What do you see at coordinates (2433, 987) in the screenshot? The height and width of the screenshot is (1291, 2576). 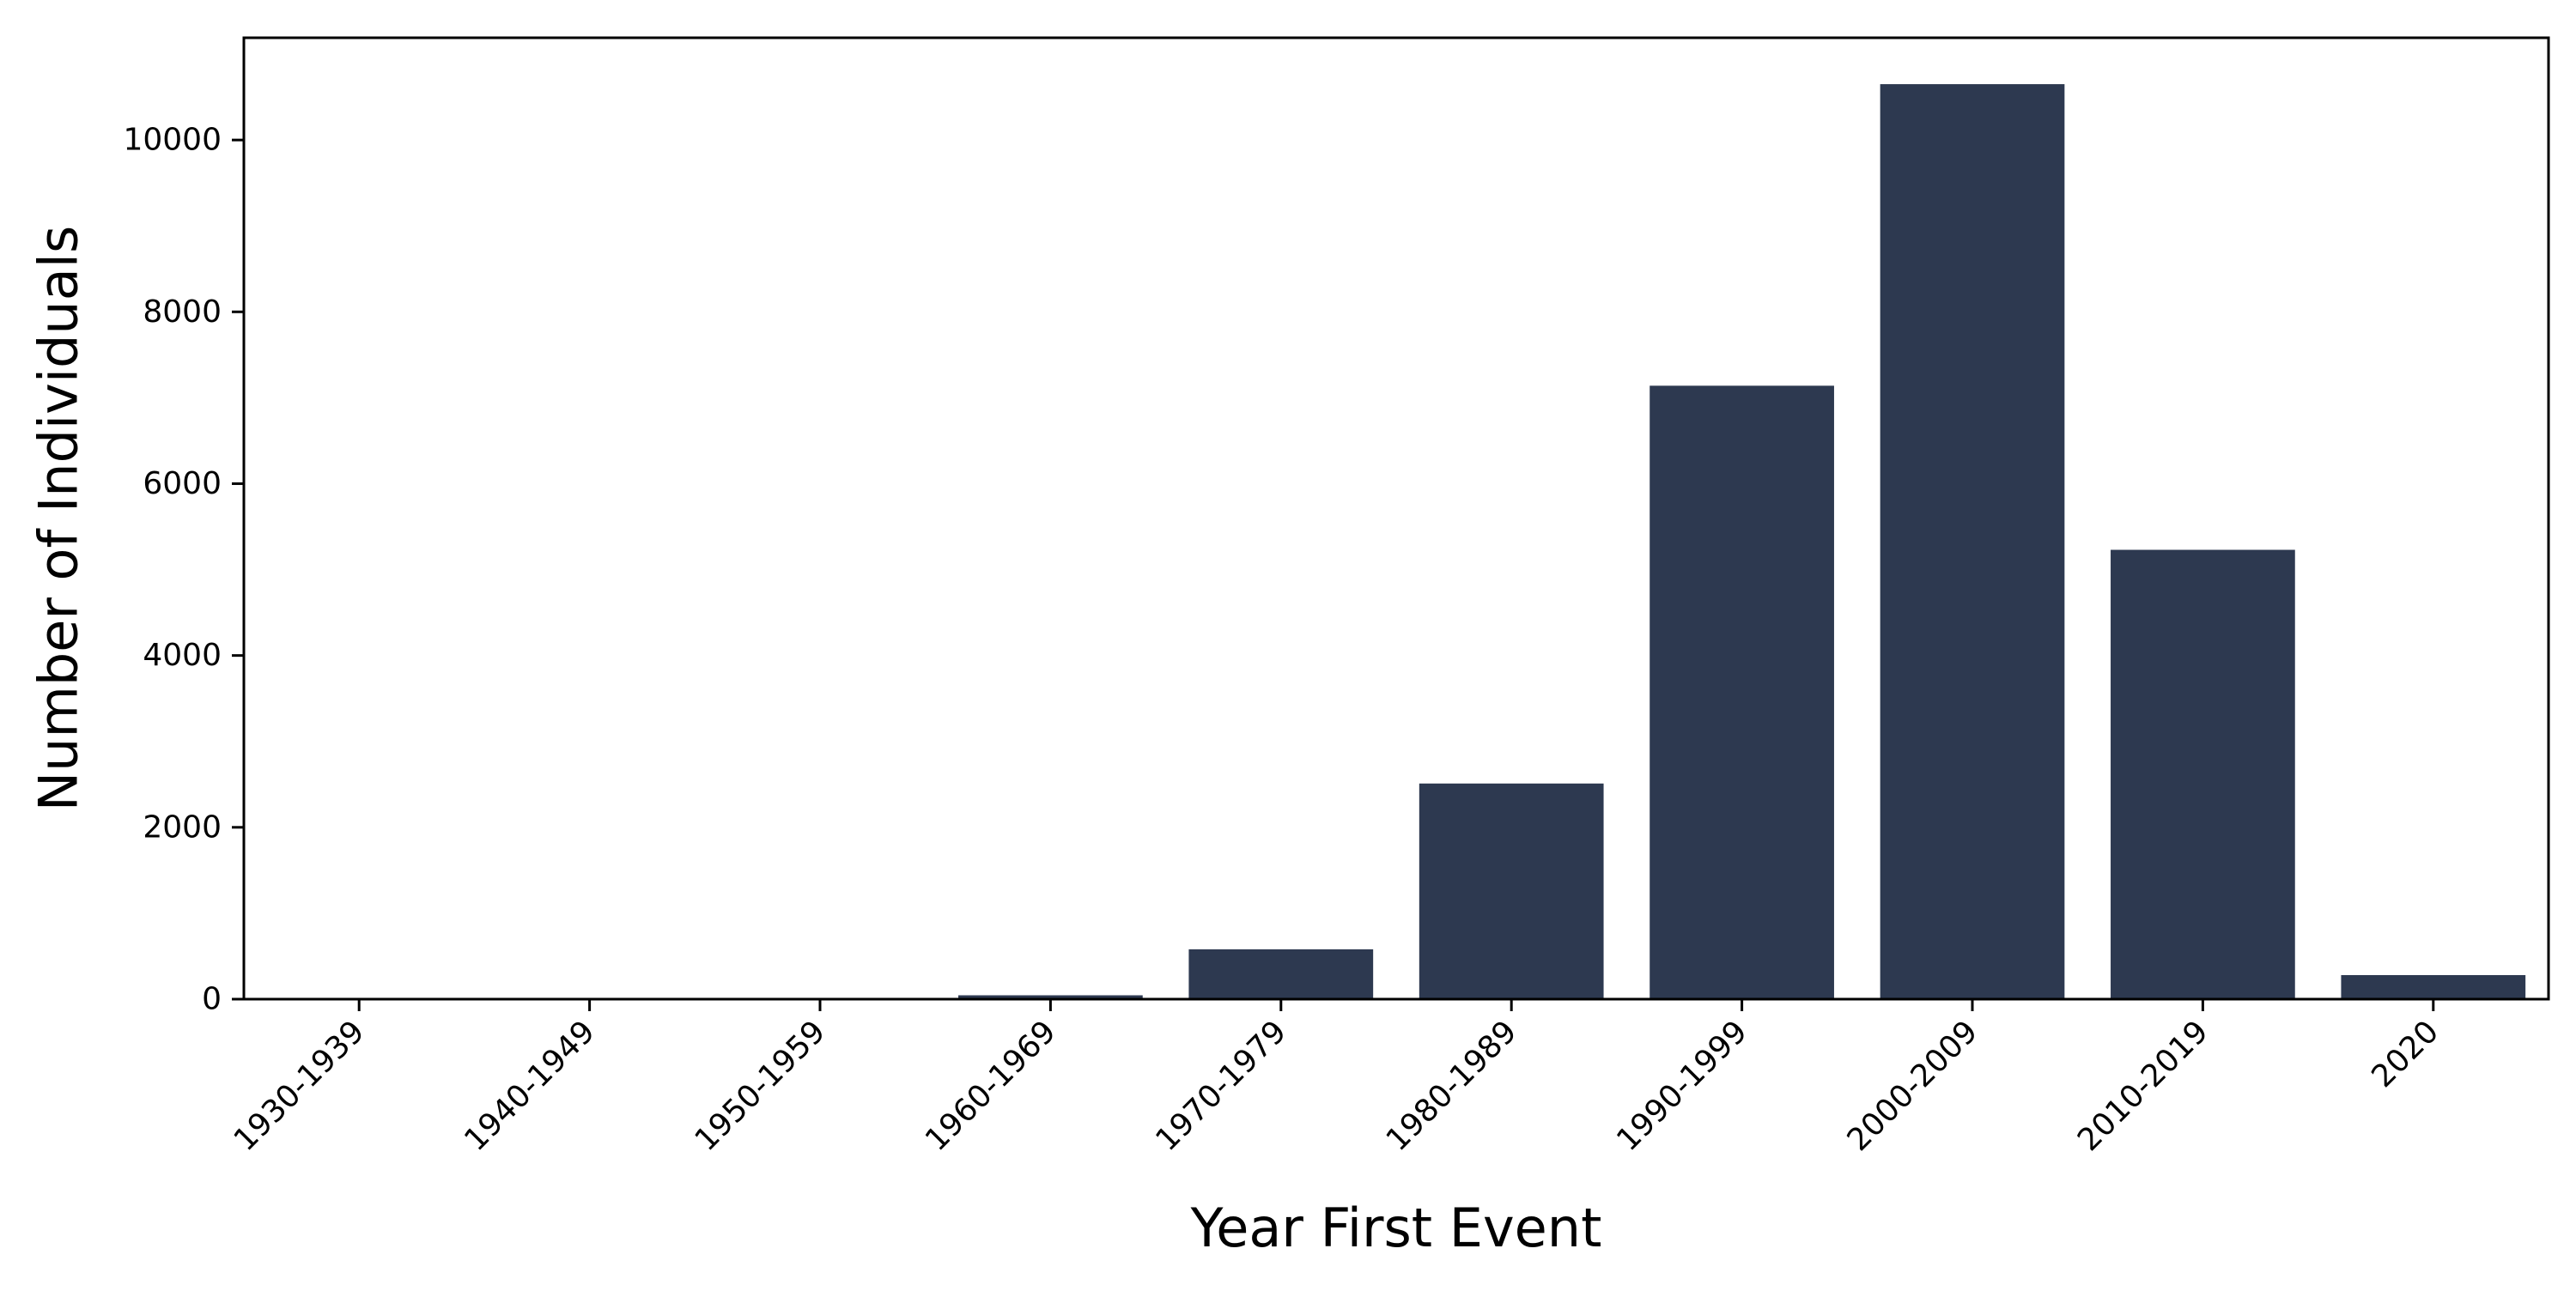 I see `bar-2020` at bounding box center [2433, 987].